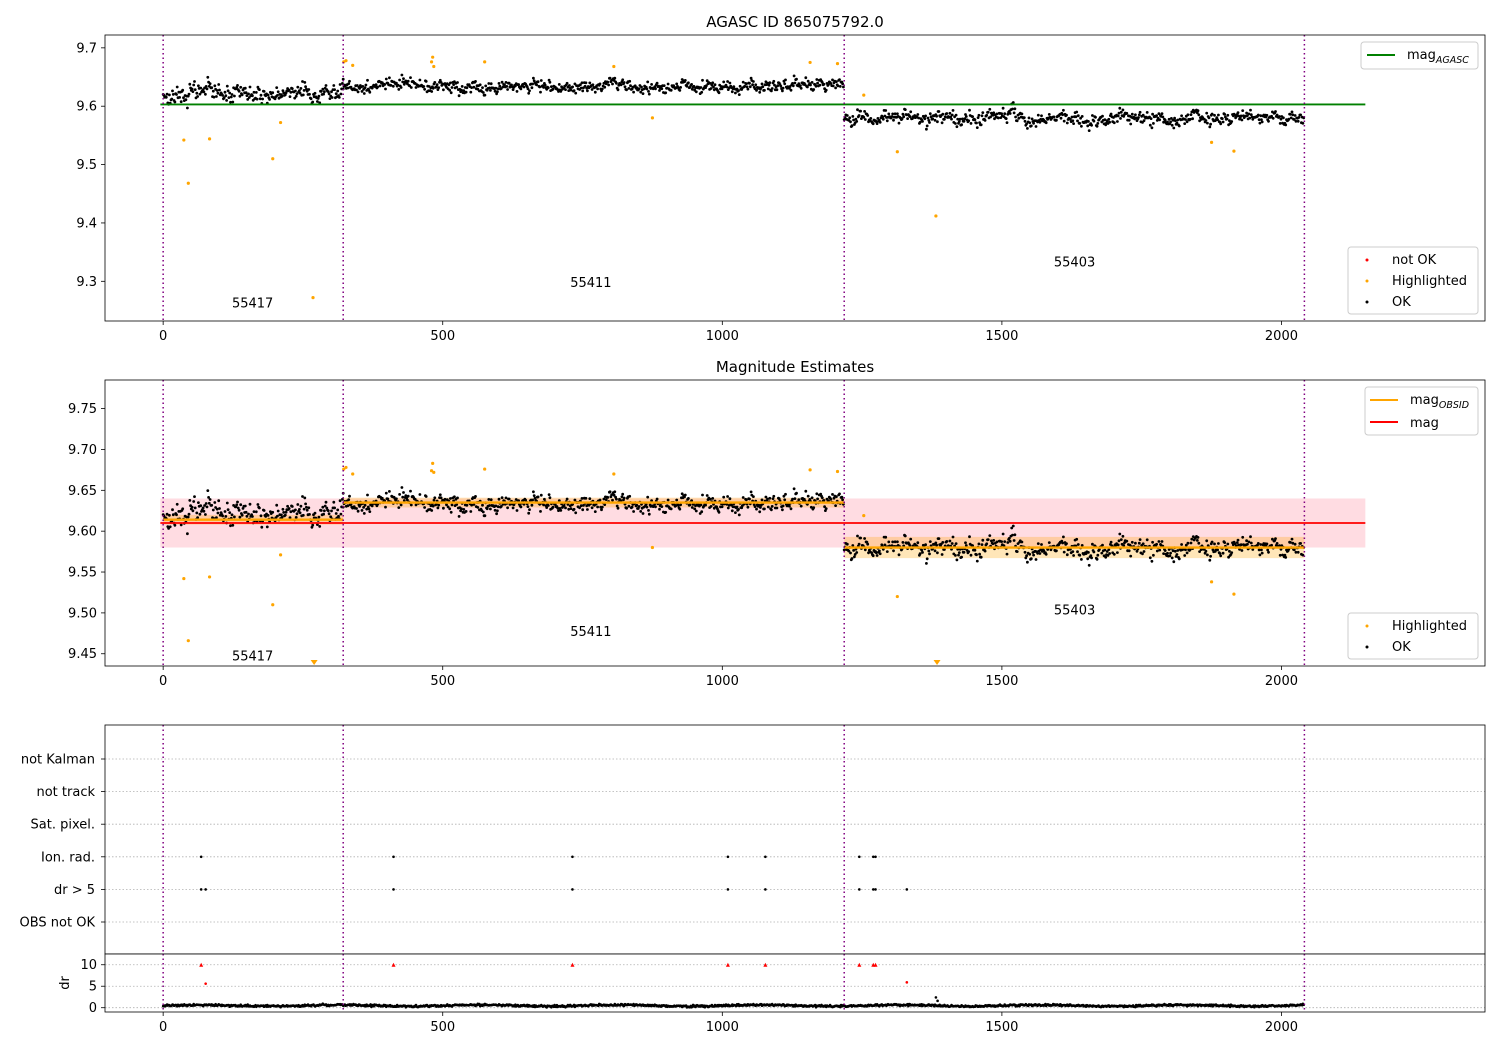 Image resolution: width=1500 pixels, height=1050 pixels. What do you see at coordinates (859, 889) in the screenshot?
I see `flag-point` at bounding box center [859, 889].